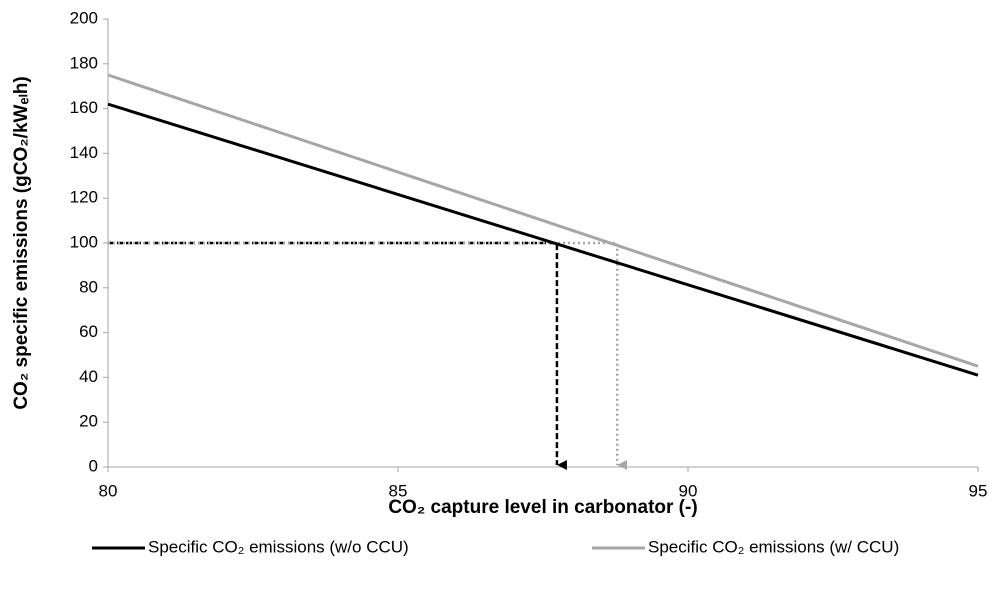 The height and width of the screenshot is (599, 1002). Describe the element at coordinates (84, 241) in the screenshot. I see `y-tick-label: 100` at that location.